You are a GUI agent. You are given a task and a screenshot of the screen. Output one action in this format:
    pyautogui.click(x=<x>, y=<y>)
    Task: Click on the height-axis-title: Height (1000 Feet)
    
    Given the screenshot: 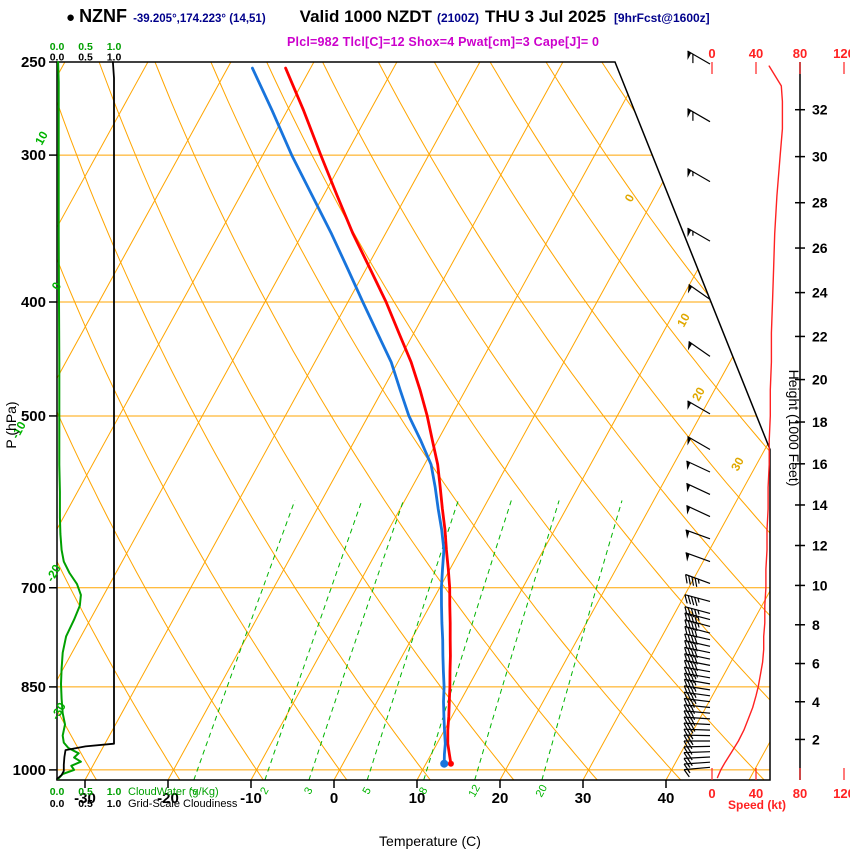 What is the action you would take?
    pyautogui.click(x=794, y=428)
    